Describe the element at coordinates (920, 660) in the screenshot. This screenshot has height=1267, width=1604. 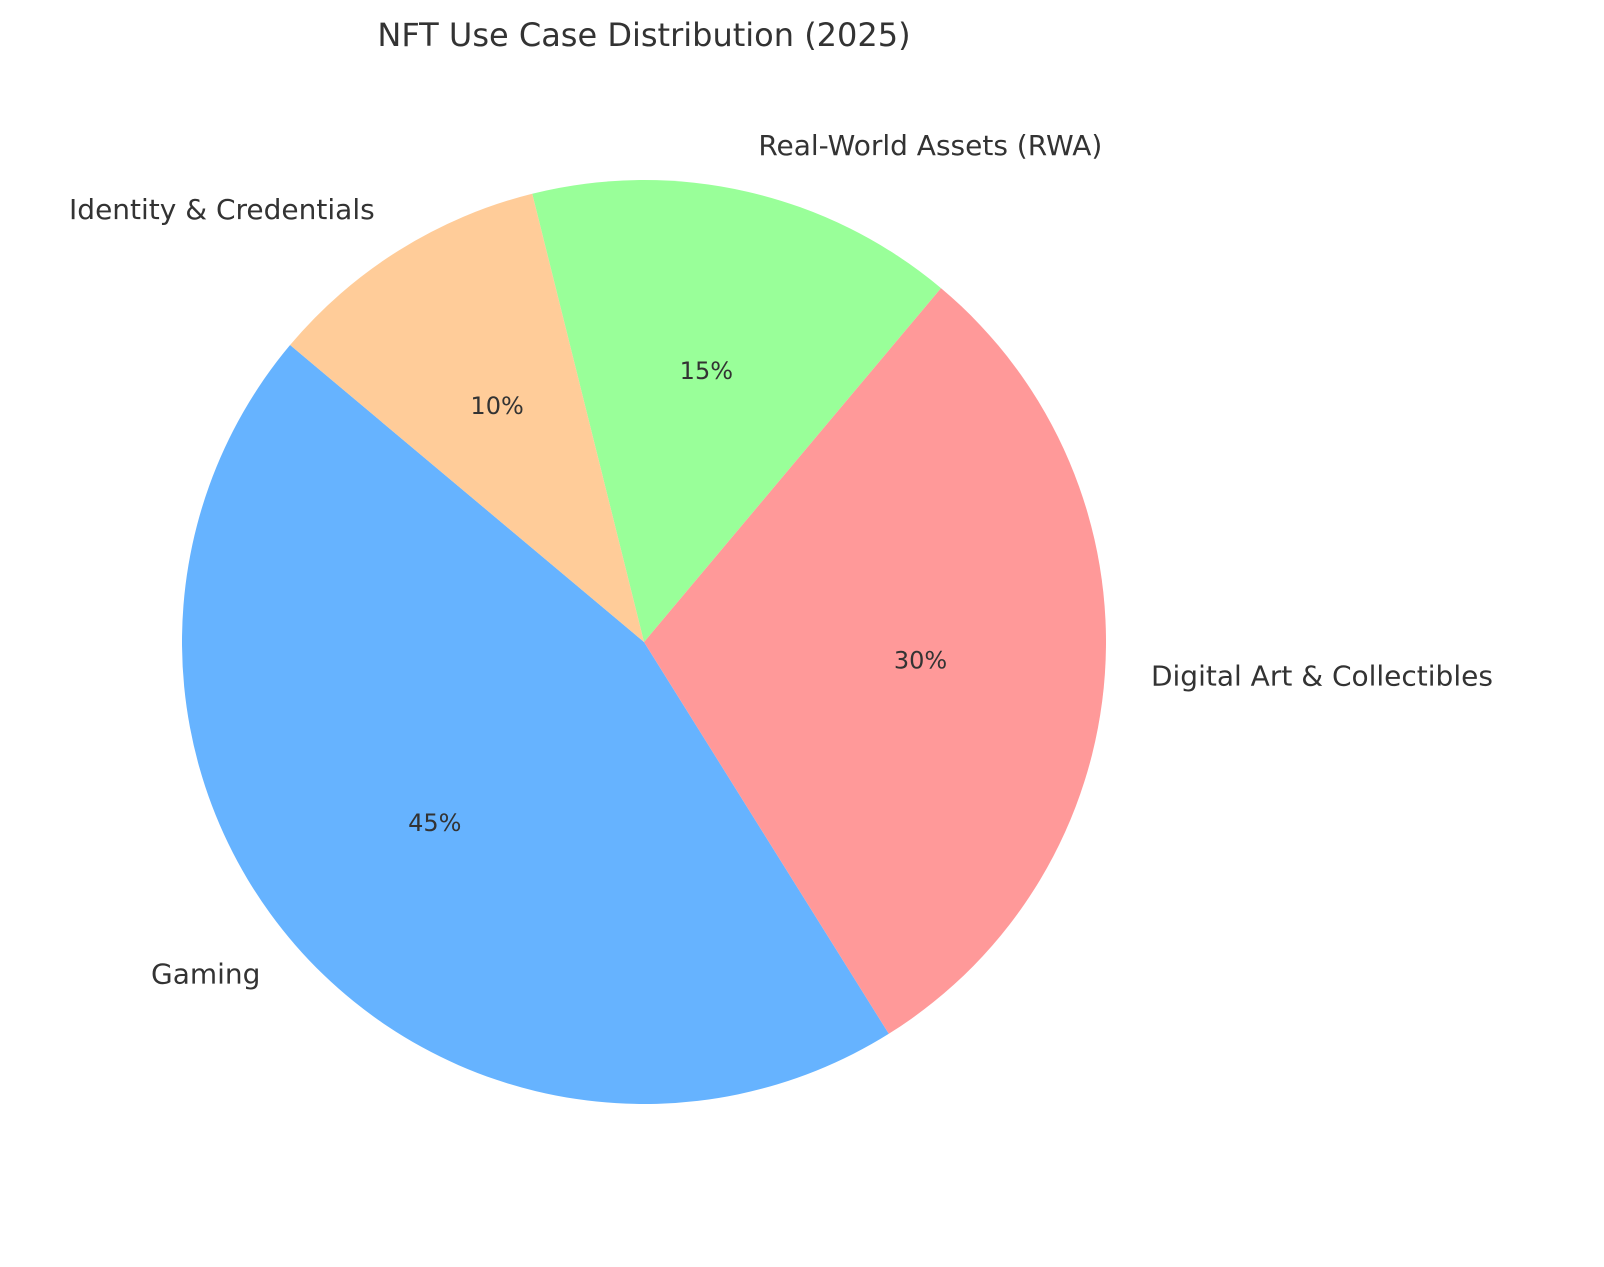
I see `value-label: 30%` at that location.